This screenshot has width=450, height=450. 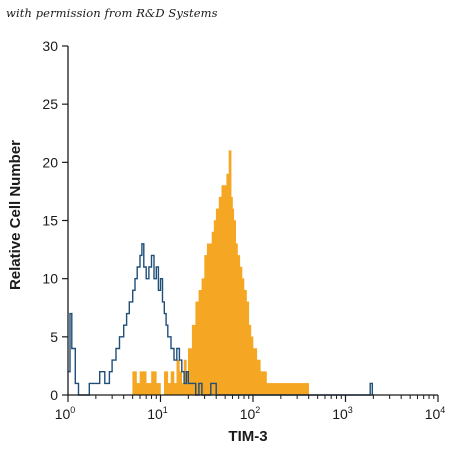 What do you see at coordinates (342, 413) in the screenshot?
I see `x-tick-label: 10³` at bounding box center [342, 413].